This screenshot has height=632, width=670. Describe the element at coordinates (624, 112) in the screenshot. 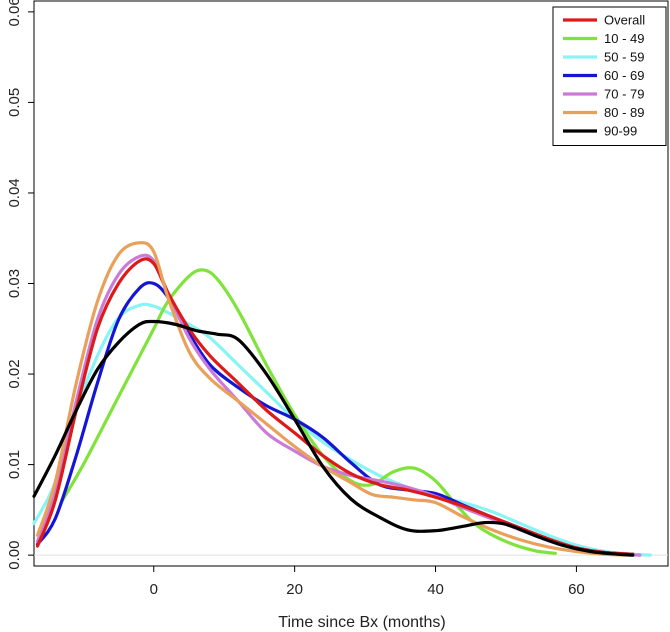

I see `legend-label: 80 - 89` at that location.